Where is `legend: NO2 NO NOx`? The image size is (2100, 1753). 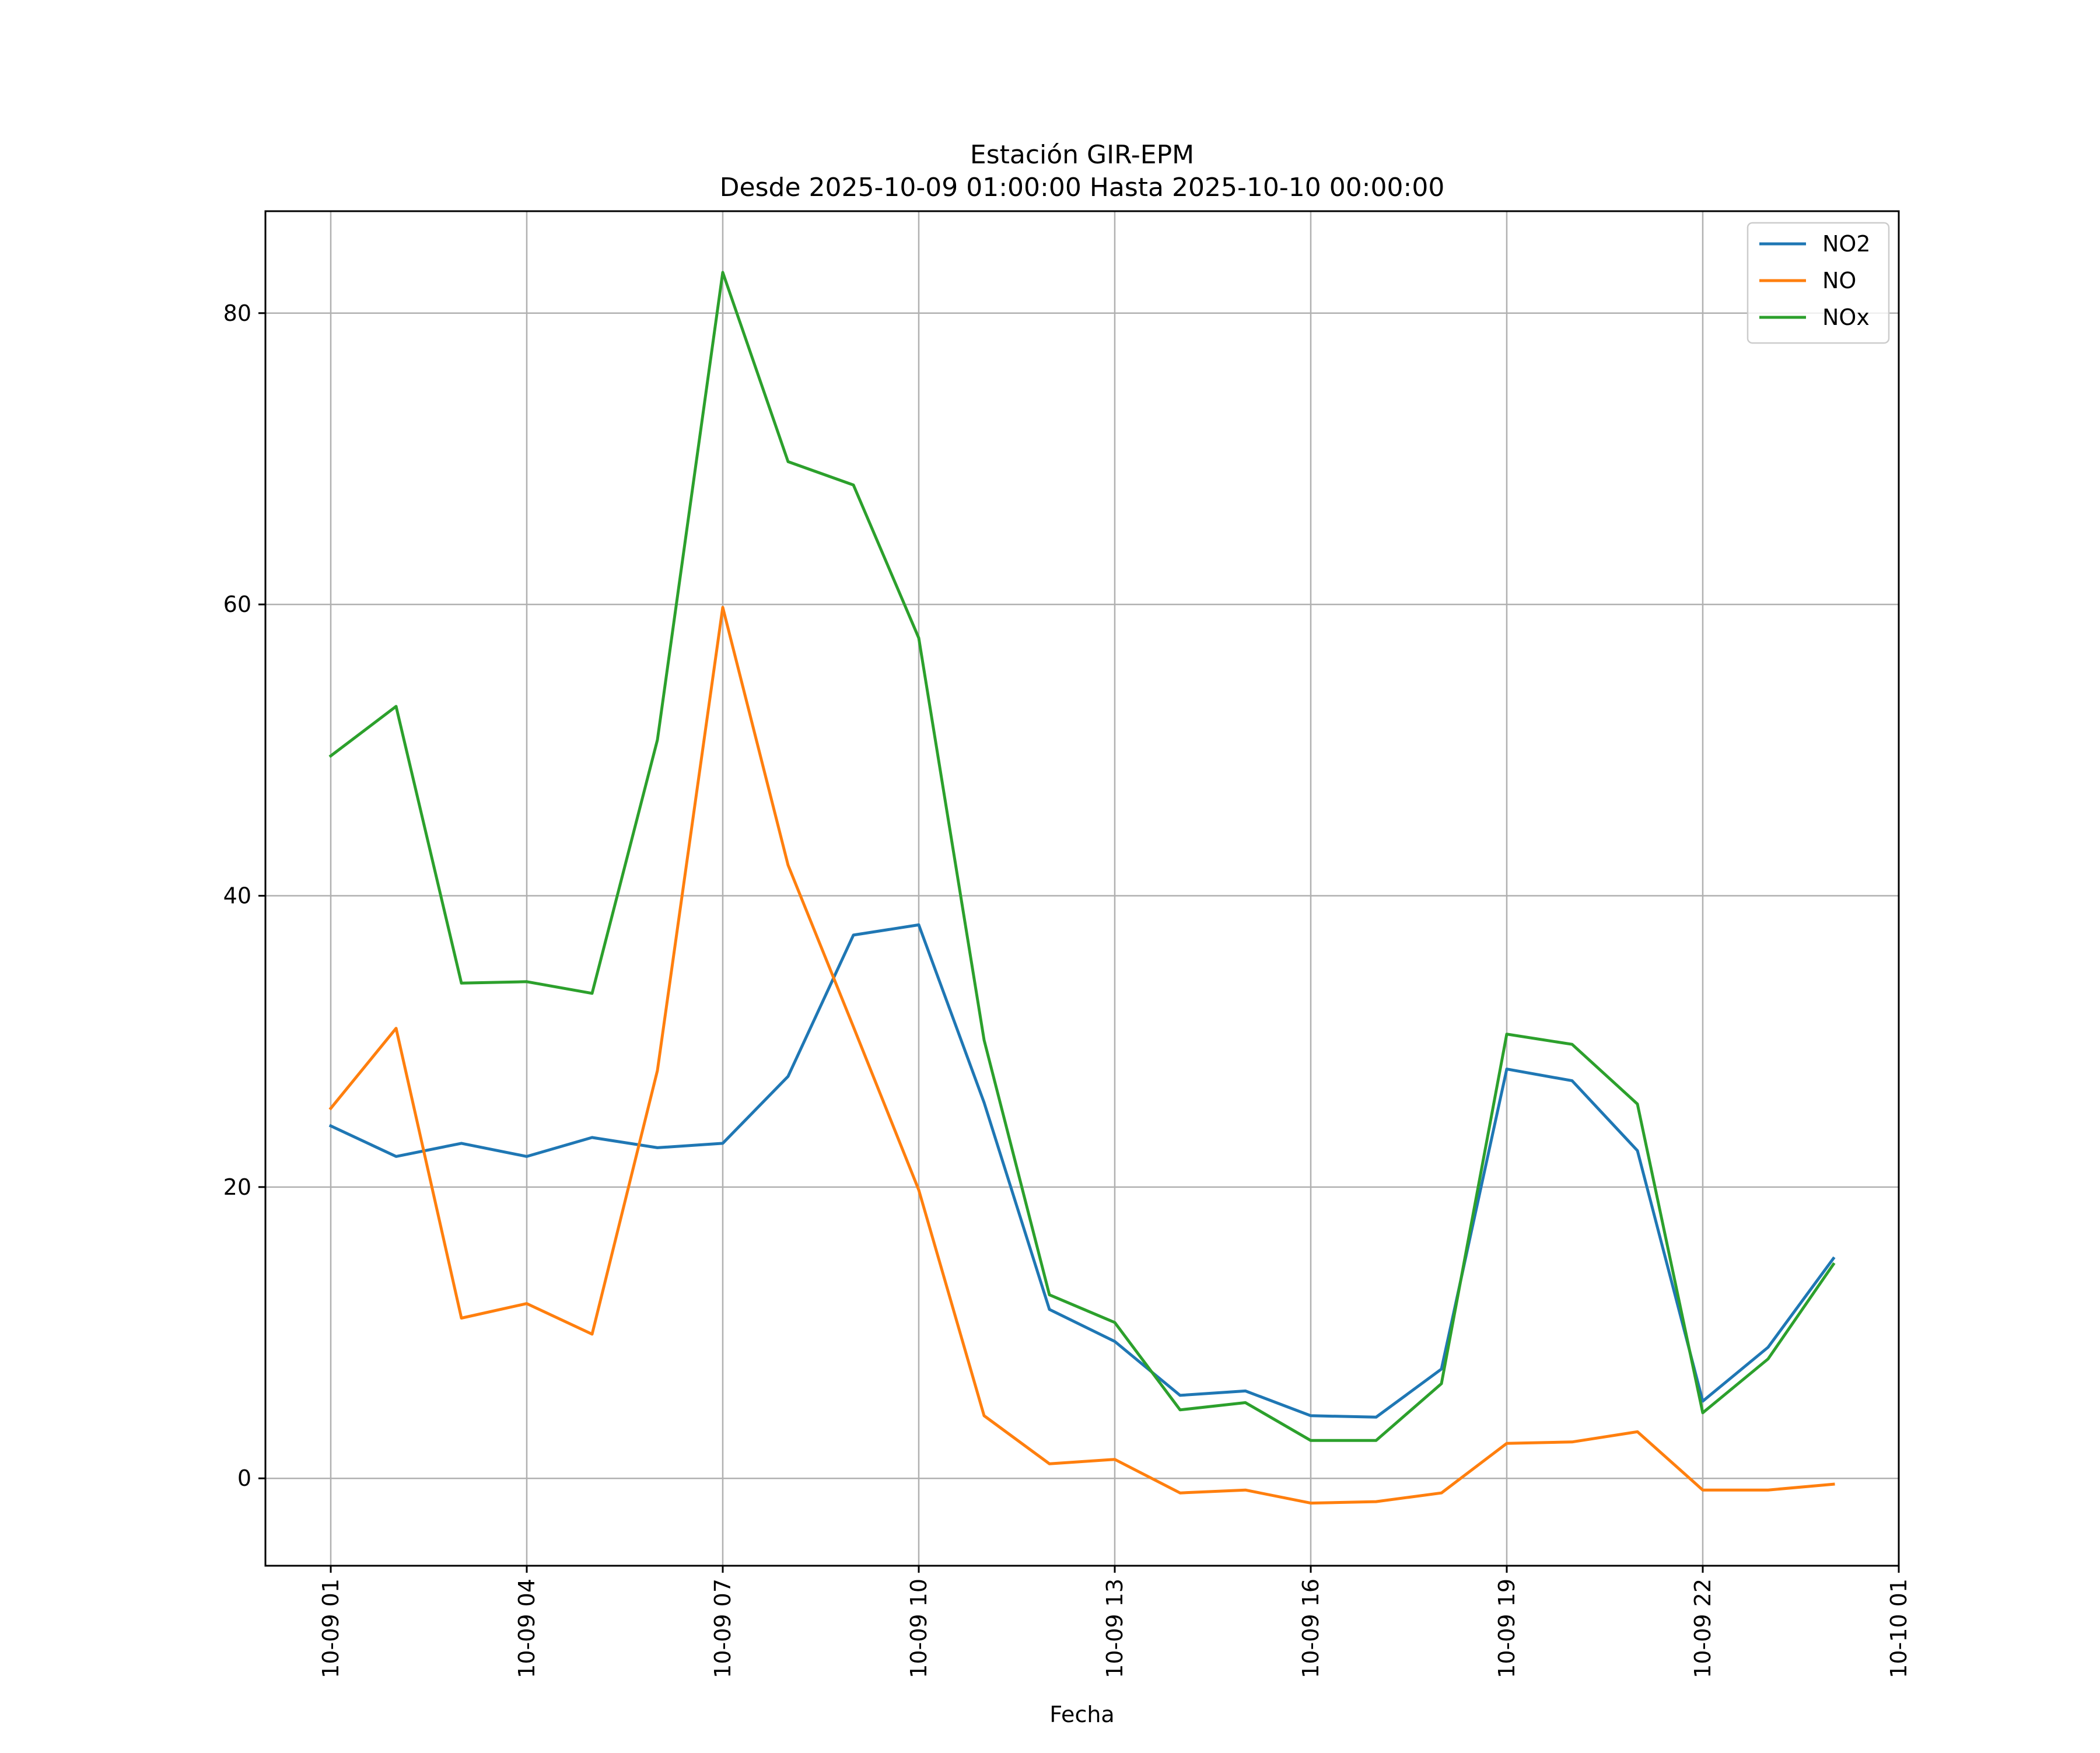 legend: NO2 NO NOx is located at coordinates (1818, 283).